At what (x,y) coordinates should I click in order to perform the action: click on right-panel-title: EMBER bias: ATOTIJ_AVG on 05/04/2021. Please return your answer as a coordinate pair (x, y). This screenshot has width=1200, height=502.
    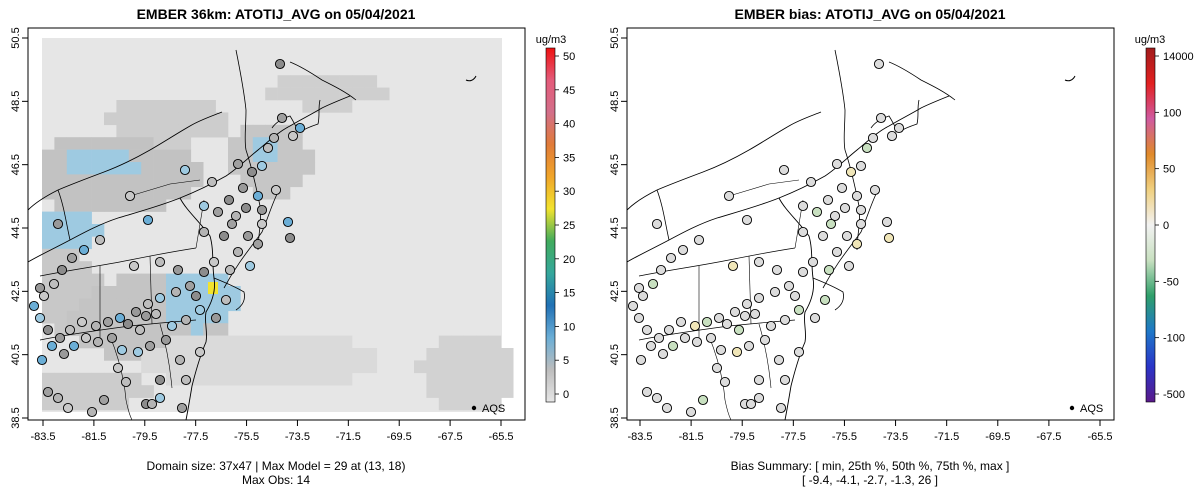
    Looking at the image, I should click on (869, 14).